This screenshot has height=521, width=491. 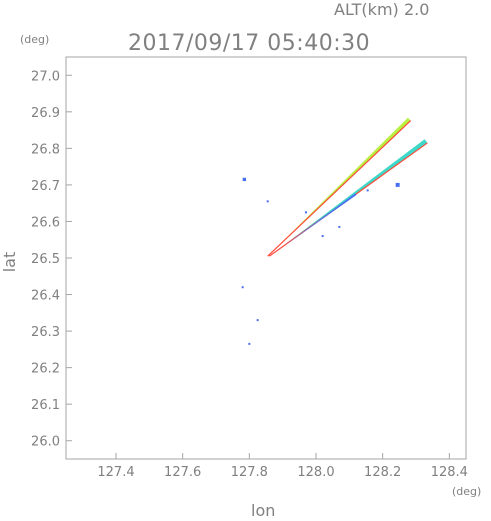 I want to click on y-tick-label: 26.9, so click(x=45, y=113).